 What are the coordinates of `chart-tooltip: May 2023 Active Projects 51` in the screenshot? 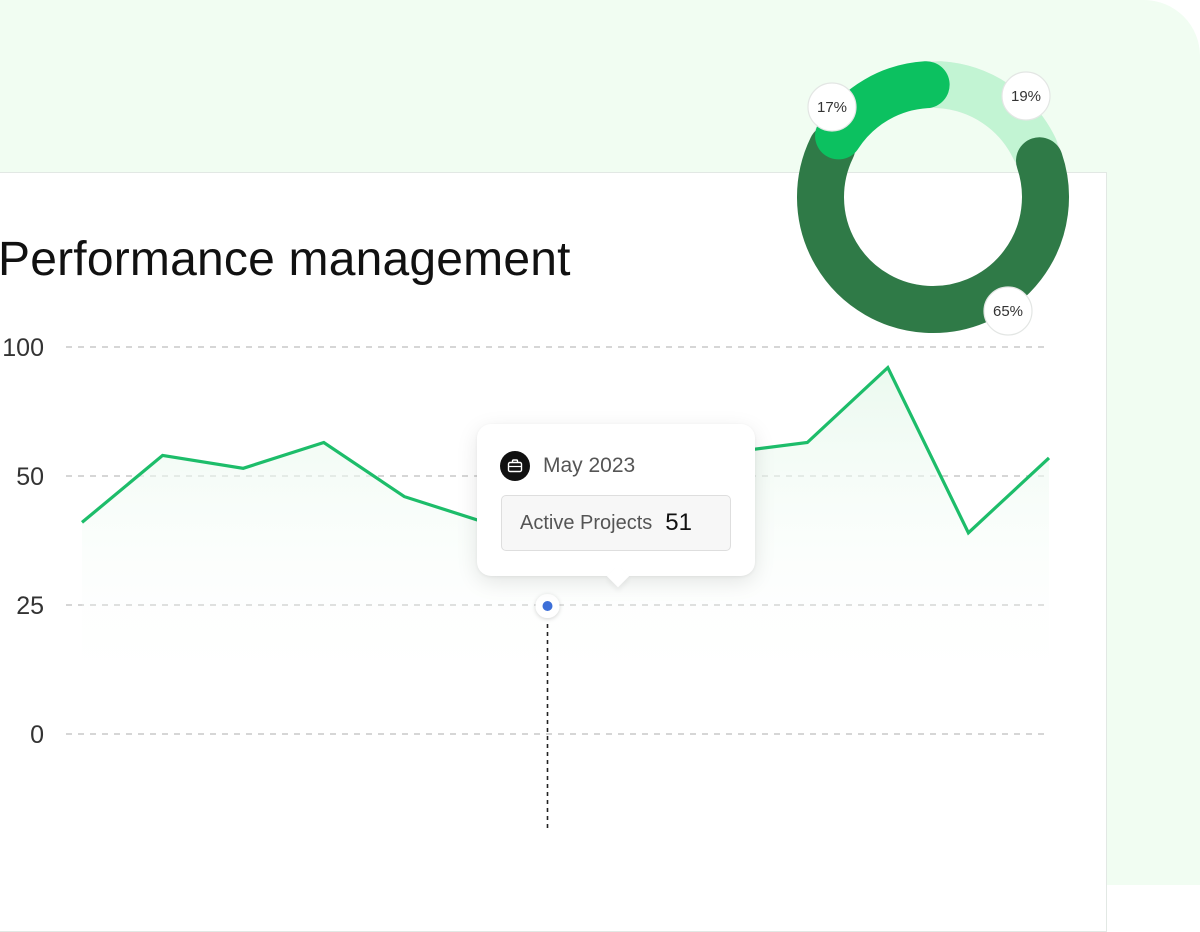 It's located at (616, 500).